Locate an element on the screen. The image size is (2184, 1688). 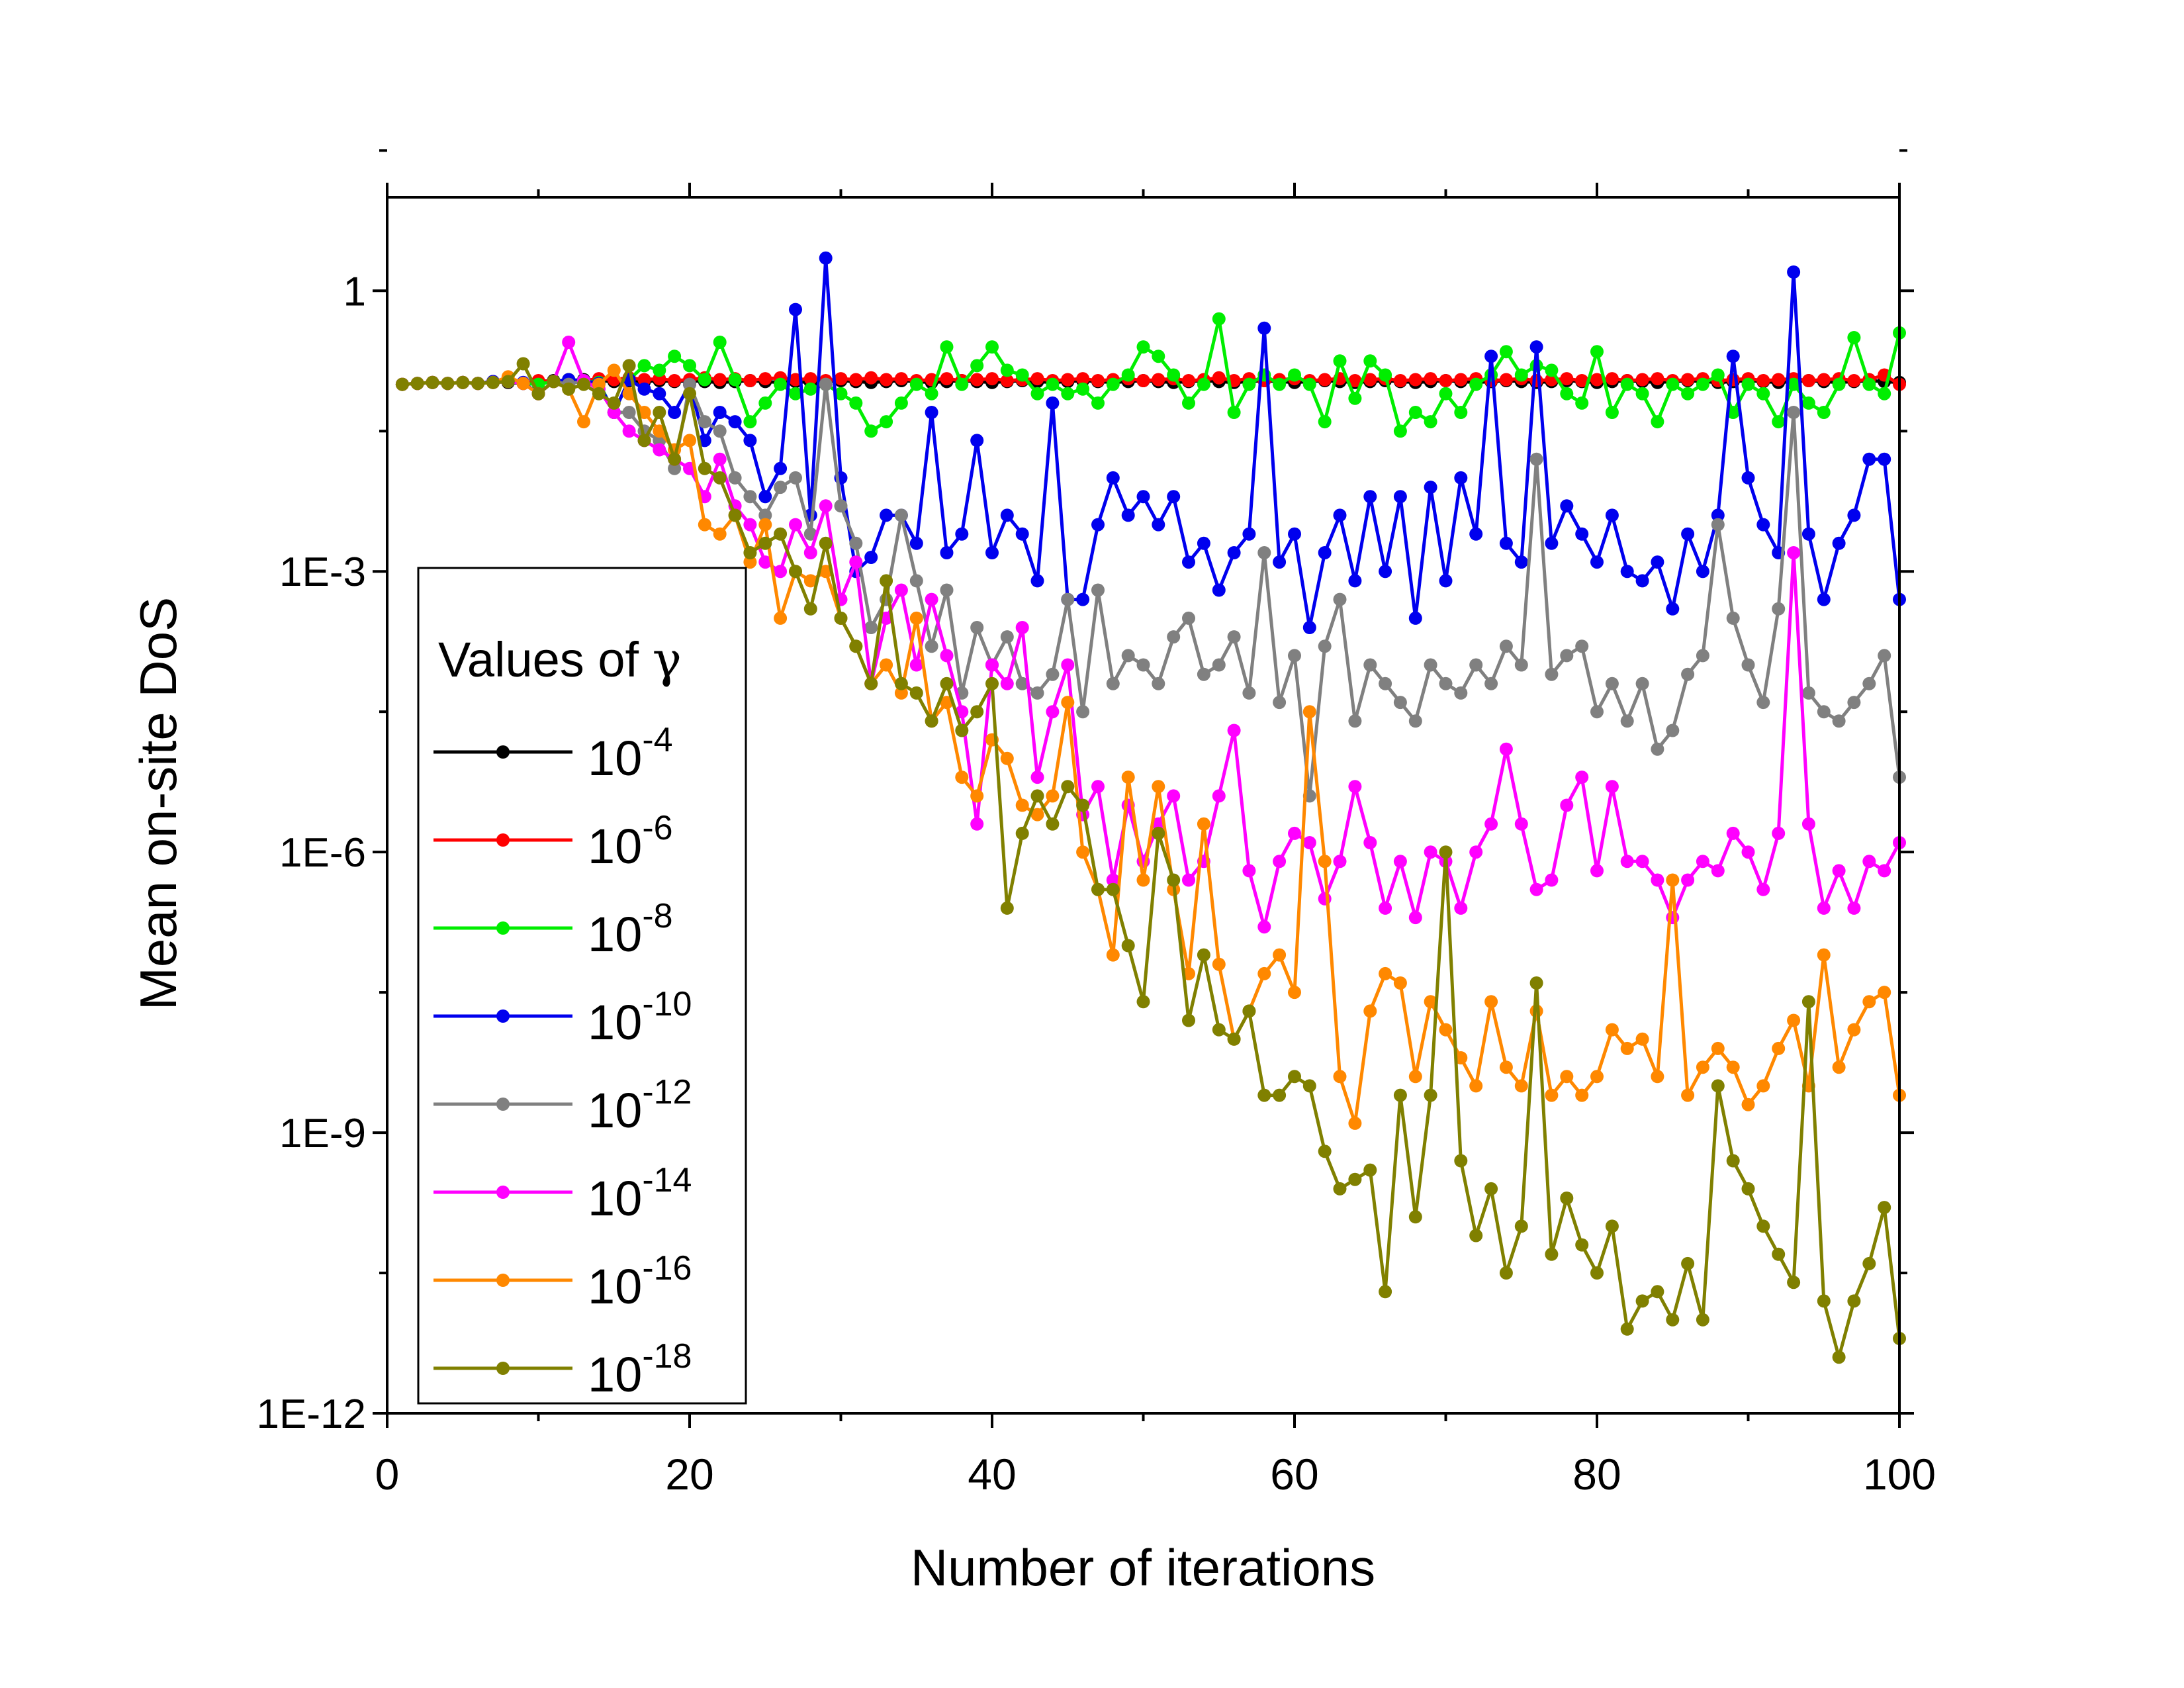
x-tick-label: 20 is located at coordinates (689, 1474).